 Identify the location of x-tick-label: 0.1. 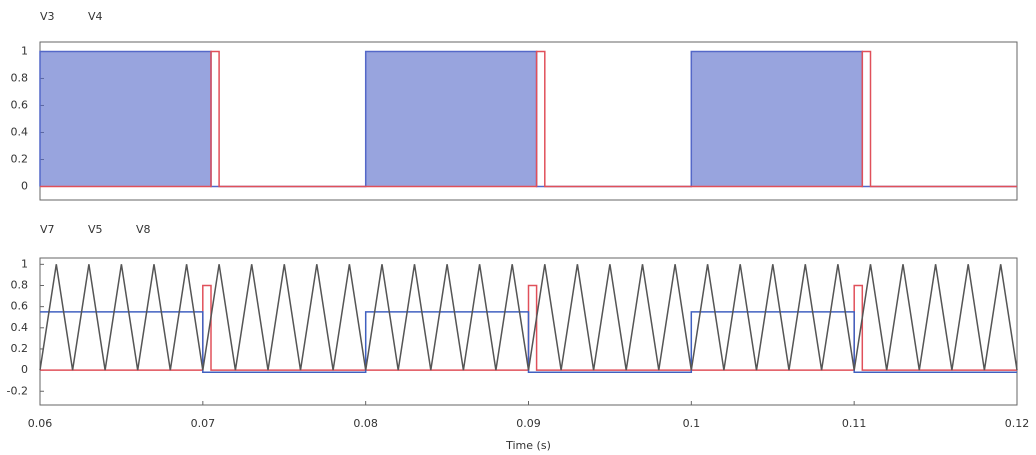
(692, 423).